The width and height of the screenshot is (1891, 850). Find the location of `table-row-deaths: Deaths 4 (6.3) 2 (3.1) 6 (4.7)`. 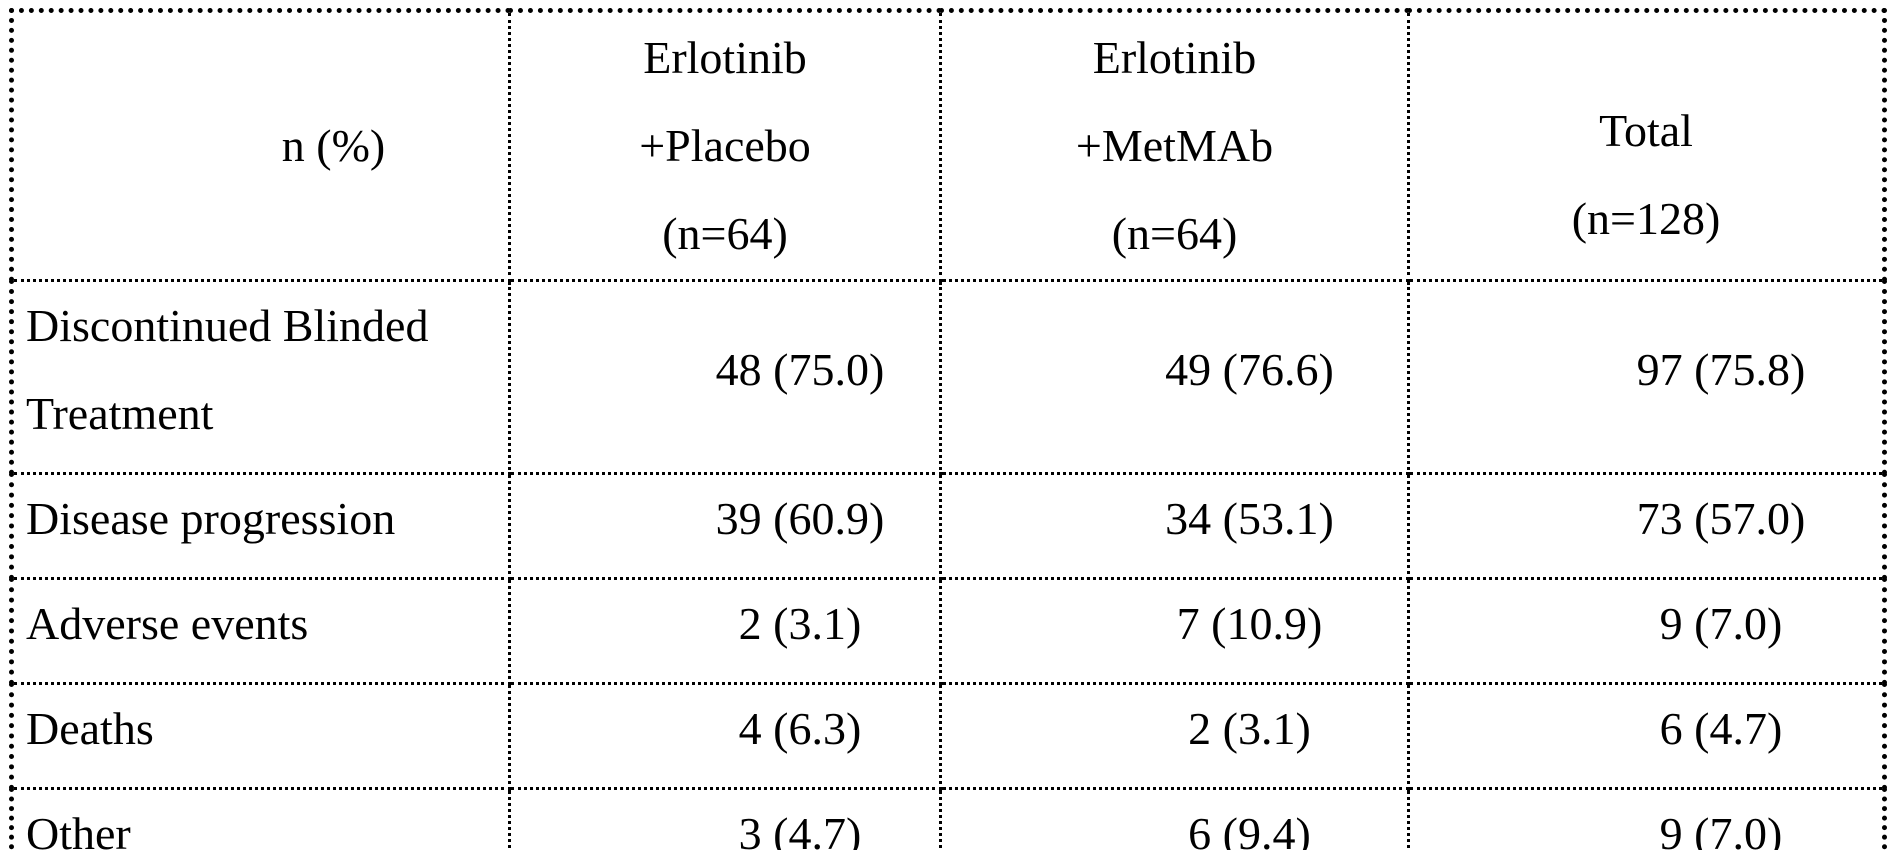

table-row-deaths: Deaths 4 (6.3) 2 (3.1) 6 (4.7) is located at coordinates (948, 736).